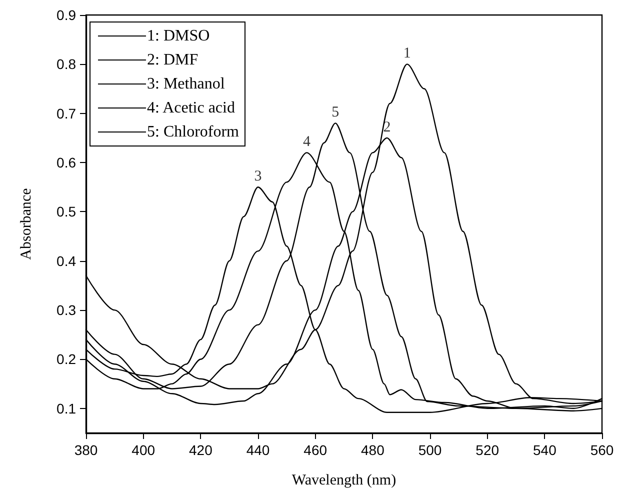 The width and height of the screenshot is (617, 503). I want to click on x-tick-label: 500, so click(430, 450).